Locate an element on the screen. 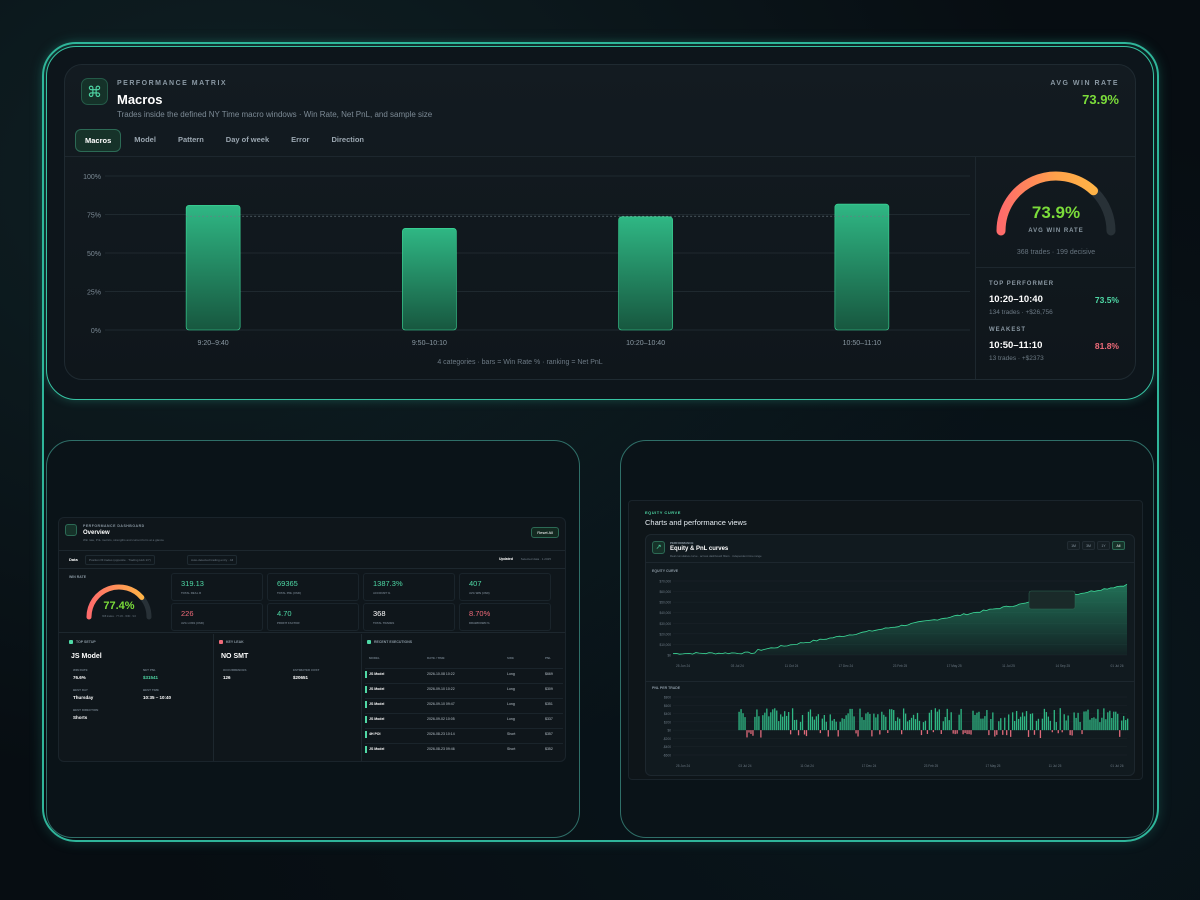  updated-label: Updated is located at coordinates (506, 559).